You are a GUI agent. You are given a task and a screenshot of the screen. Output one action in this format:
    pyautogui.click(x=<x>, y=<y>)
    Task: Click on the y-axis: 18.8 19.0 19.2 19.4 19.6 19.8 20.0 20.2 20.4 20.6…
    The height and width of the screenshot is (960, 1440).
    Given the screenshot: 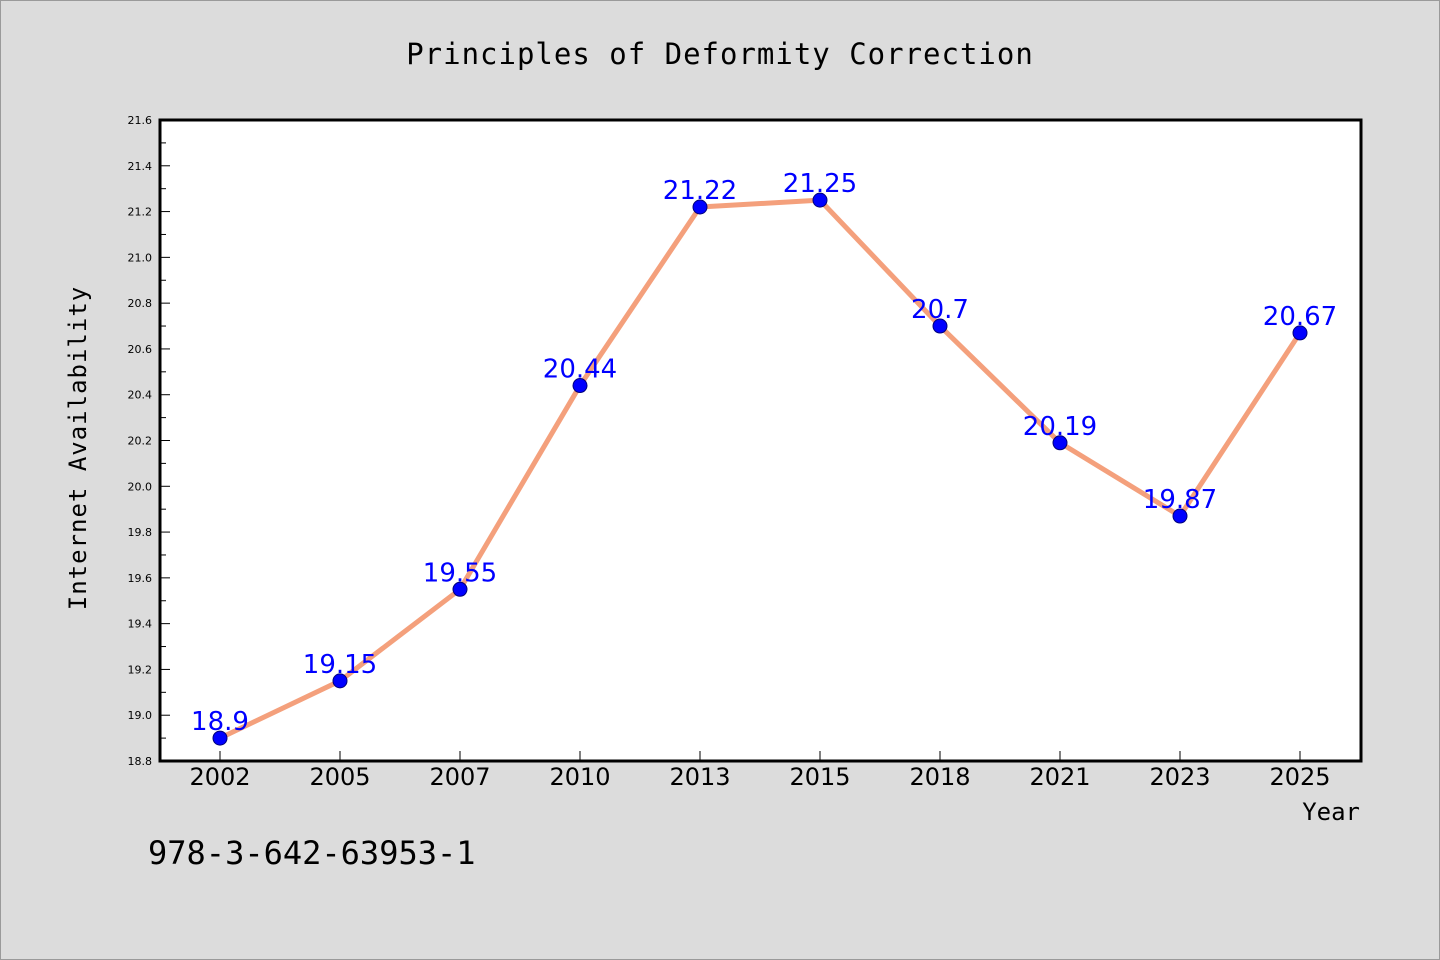 What is the action you would take?
    pyautogui.click(x=149, y=441)
    